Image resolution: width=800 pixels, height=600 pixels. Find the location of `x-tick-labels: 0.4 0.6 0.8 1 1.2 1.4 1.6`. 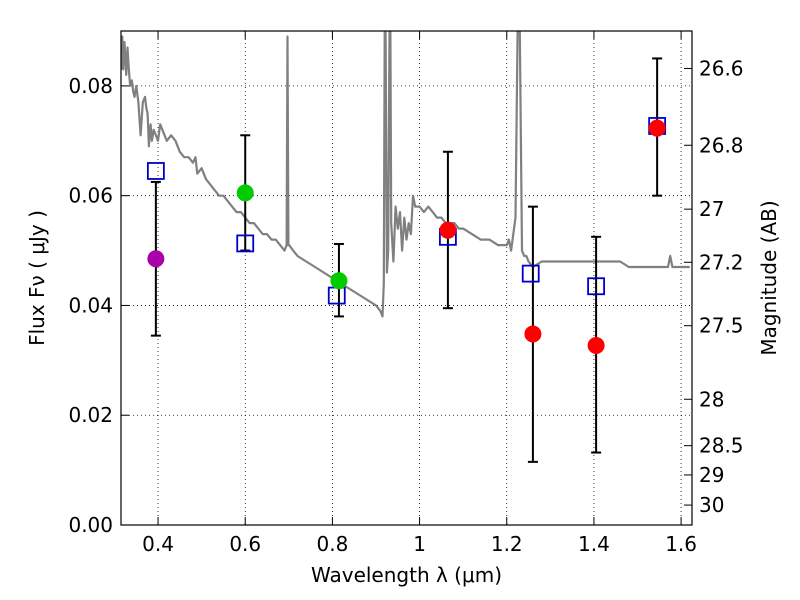

x-tick-labels: 0.4 0.6 0.8 1 1.2 1.4 1.6 is located at coordinates (419, 544).